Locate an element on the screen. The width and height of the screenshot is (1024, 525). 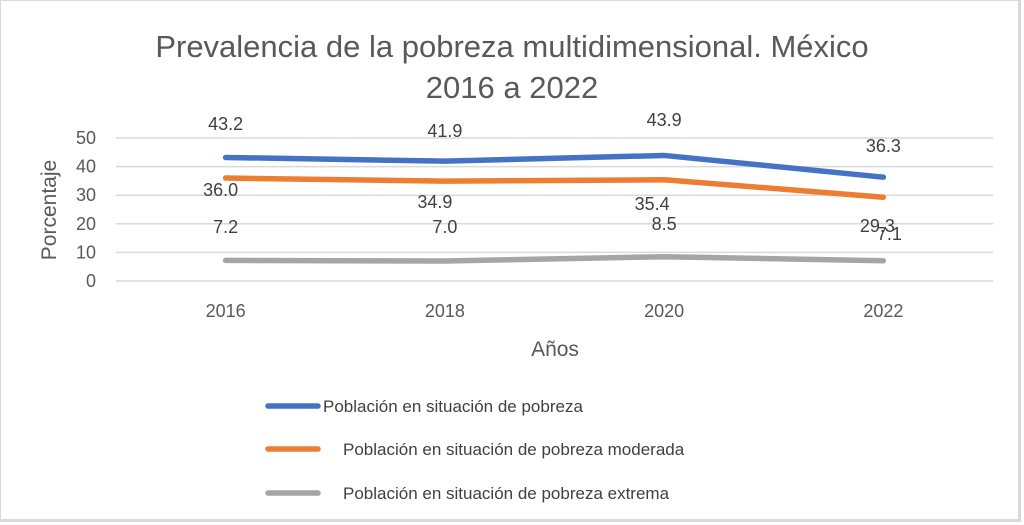
y-tick-label: 30 is located at coordinates (86, 195).